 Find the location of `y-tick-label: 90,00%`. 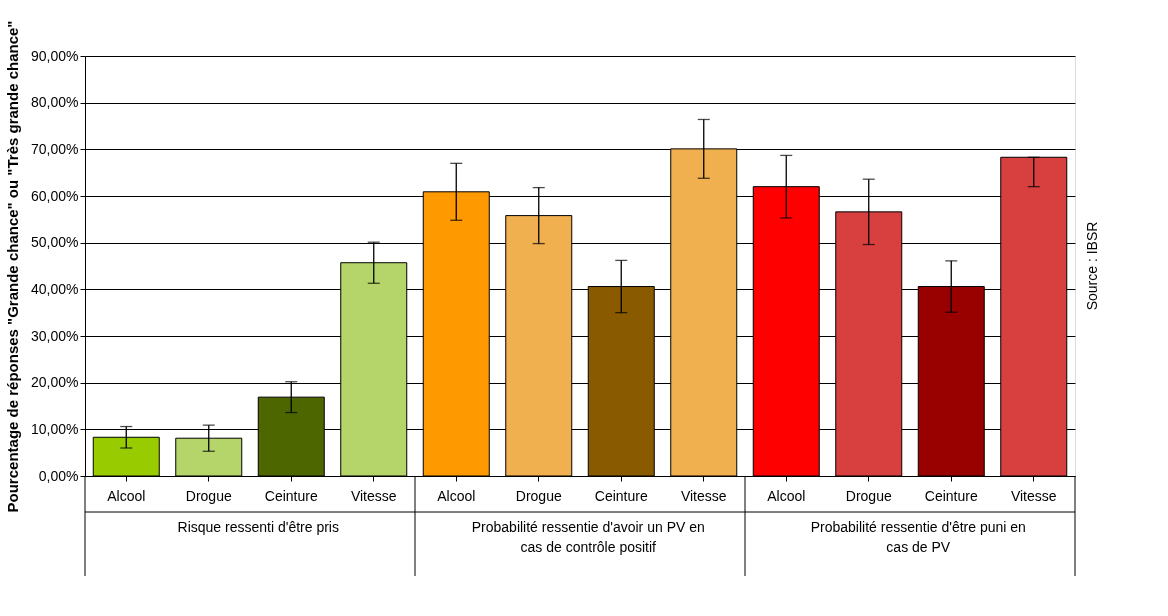

y-tick-label: 90,00% is located at coordinates (55, 55).